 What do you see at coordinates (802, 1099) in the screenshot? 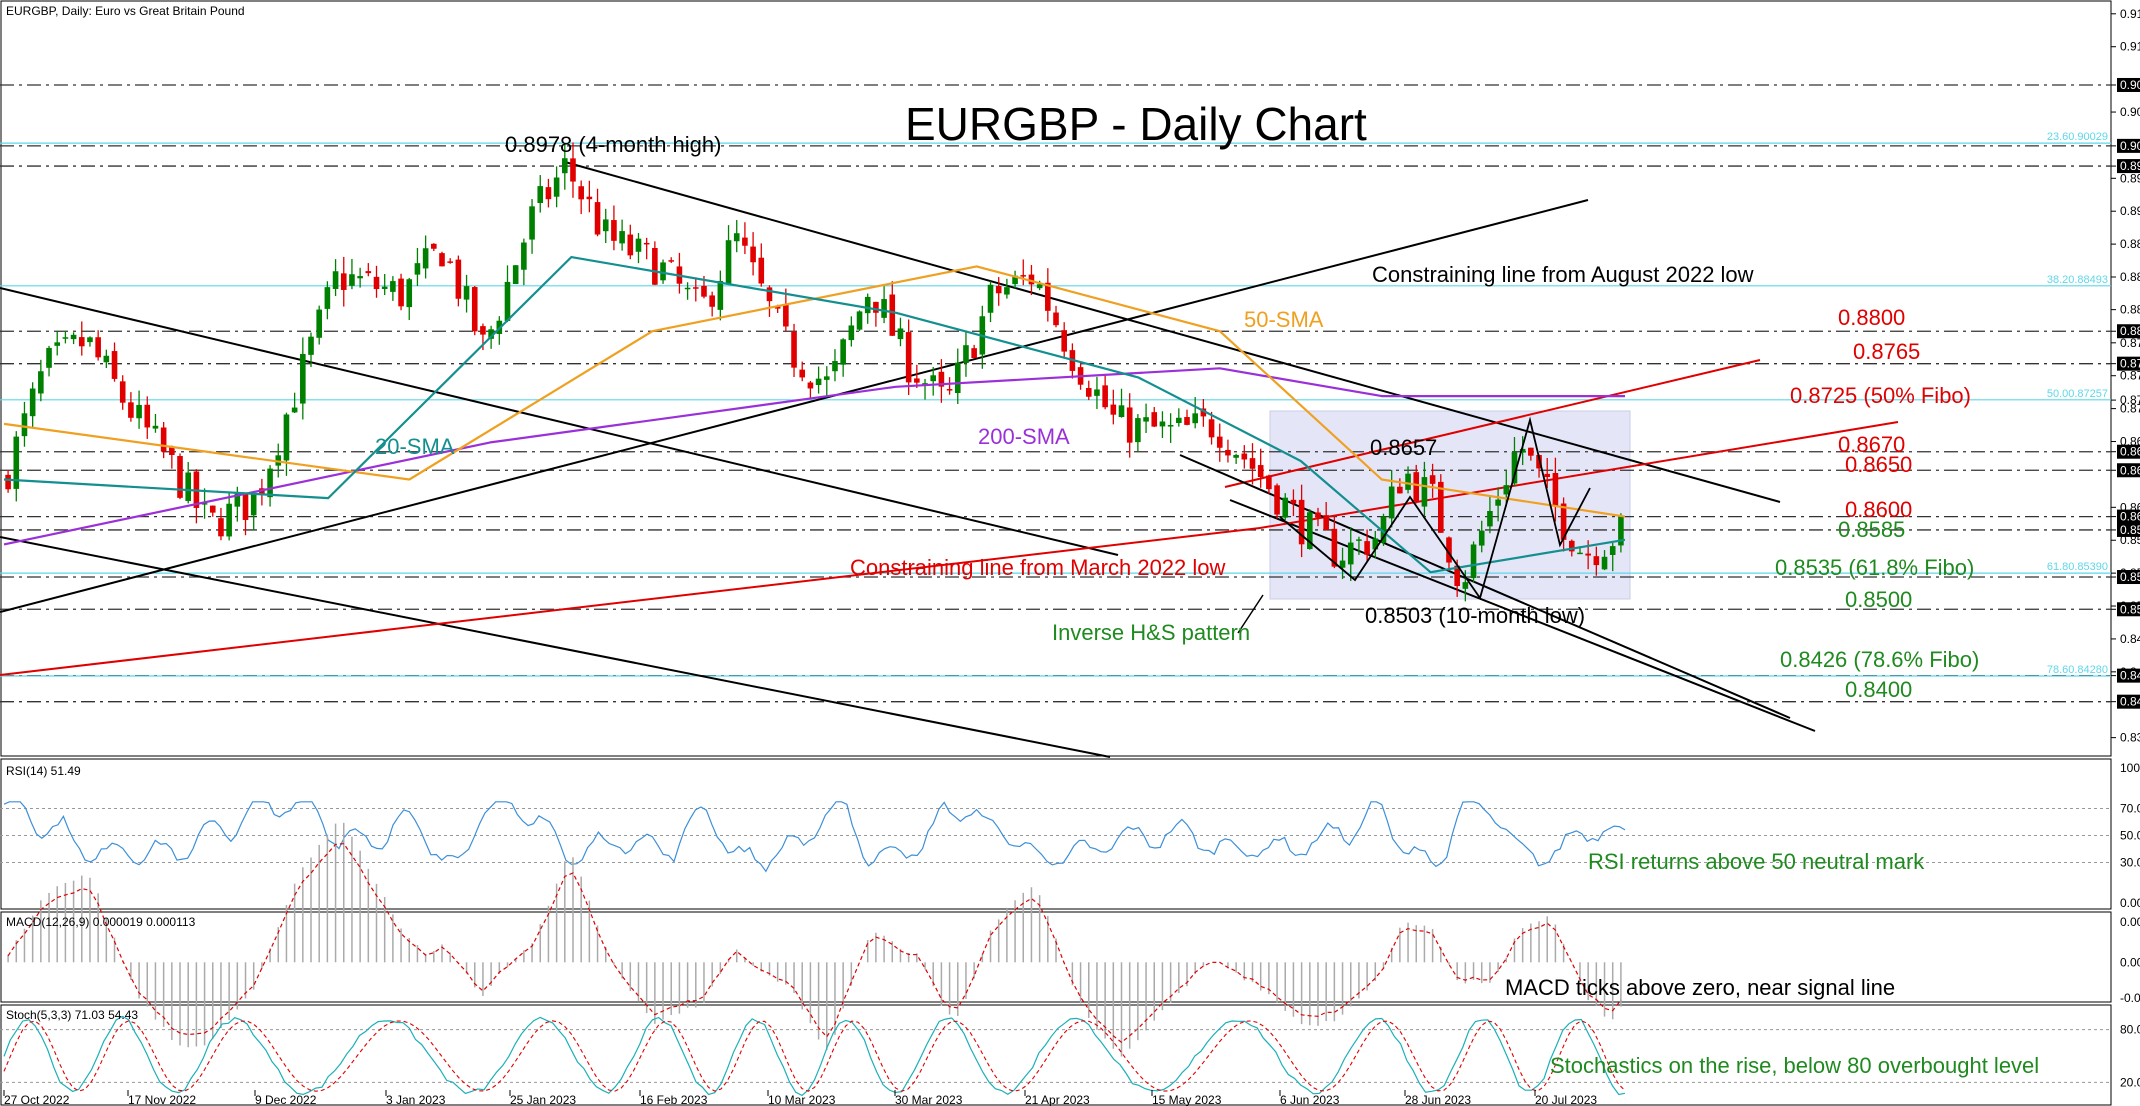
I see `x-tick-label: 10 Mar 2023` at bounding box center [802, 1099].